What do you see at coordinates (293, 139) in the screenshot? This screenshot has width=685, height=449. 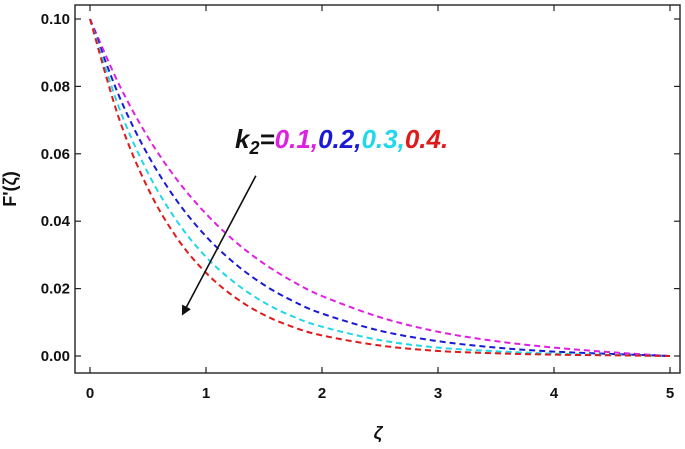 I see `legend-value-0.1: 0.1` at bounding box center [293, 139].